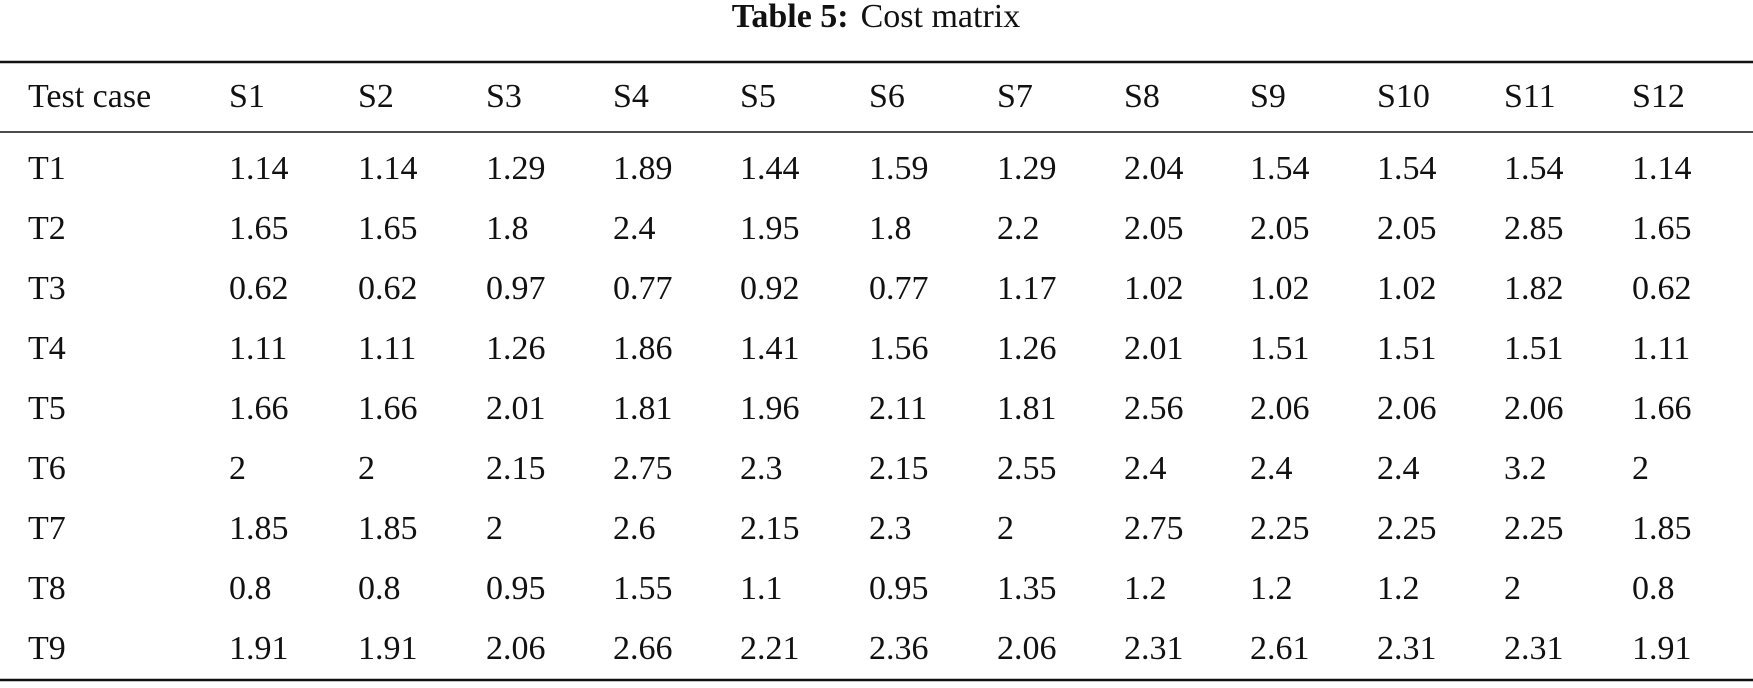  I want to click on cell: 1.44, so click(770, 168).